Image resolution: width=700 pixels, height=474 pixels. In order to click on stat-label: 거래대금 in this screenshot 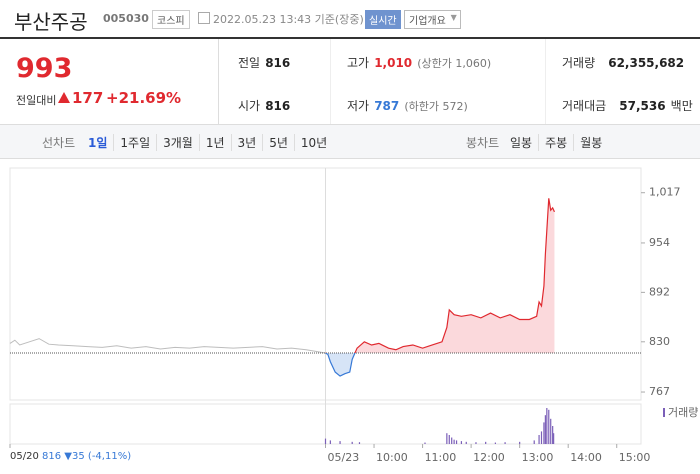, I will do `click(584, 106)`.